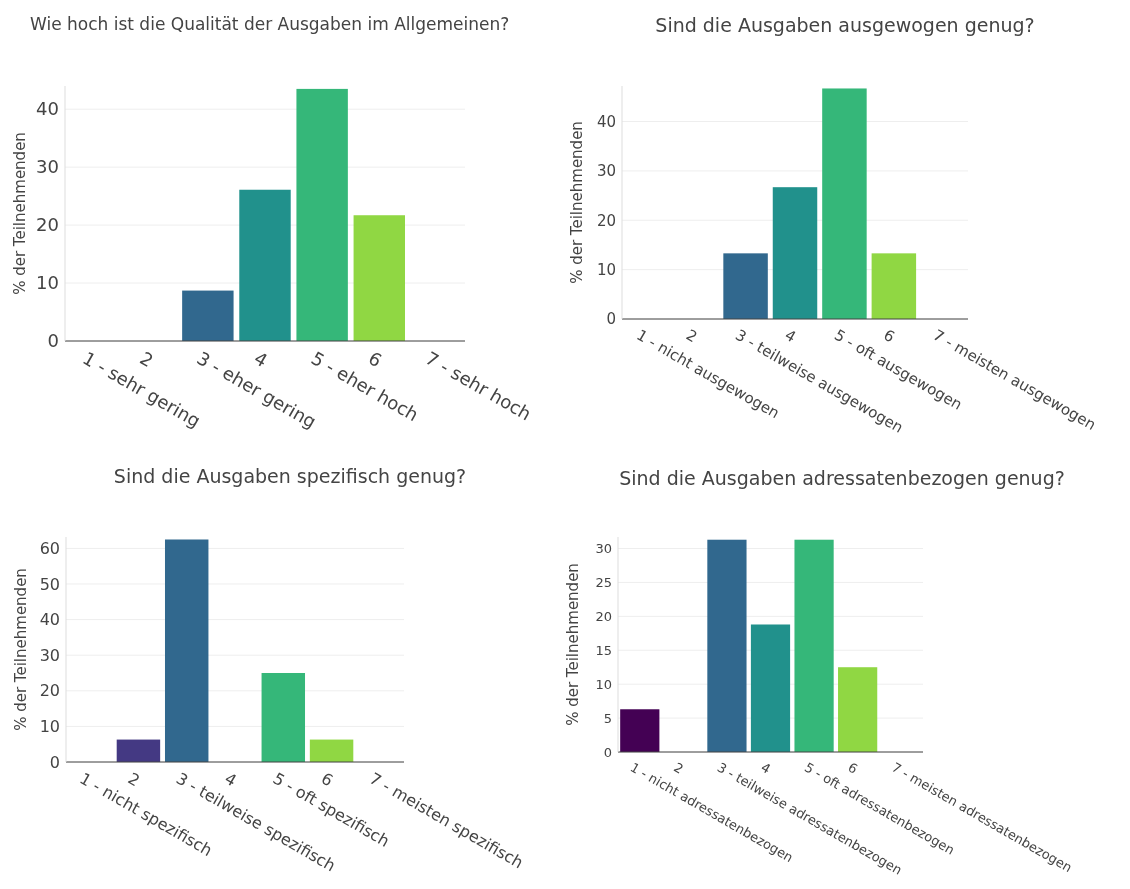  What do you see at coordinates (607, 718) in the screenshot?
I see `y-tick-label: 5` at bounding box center [607, 718].